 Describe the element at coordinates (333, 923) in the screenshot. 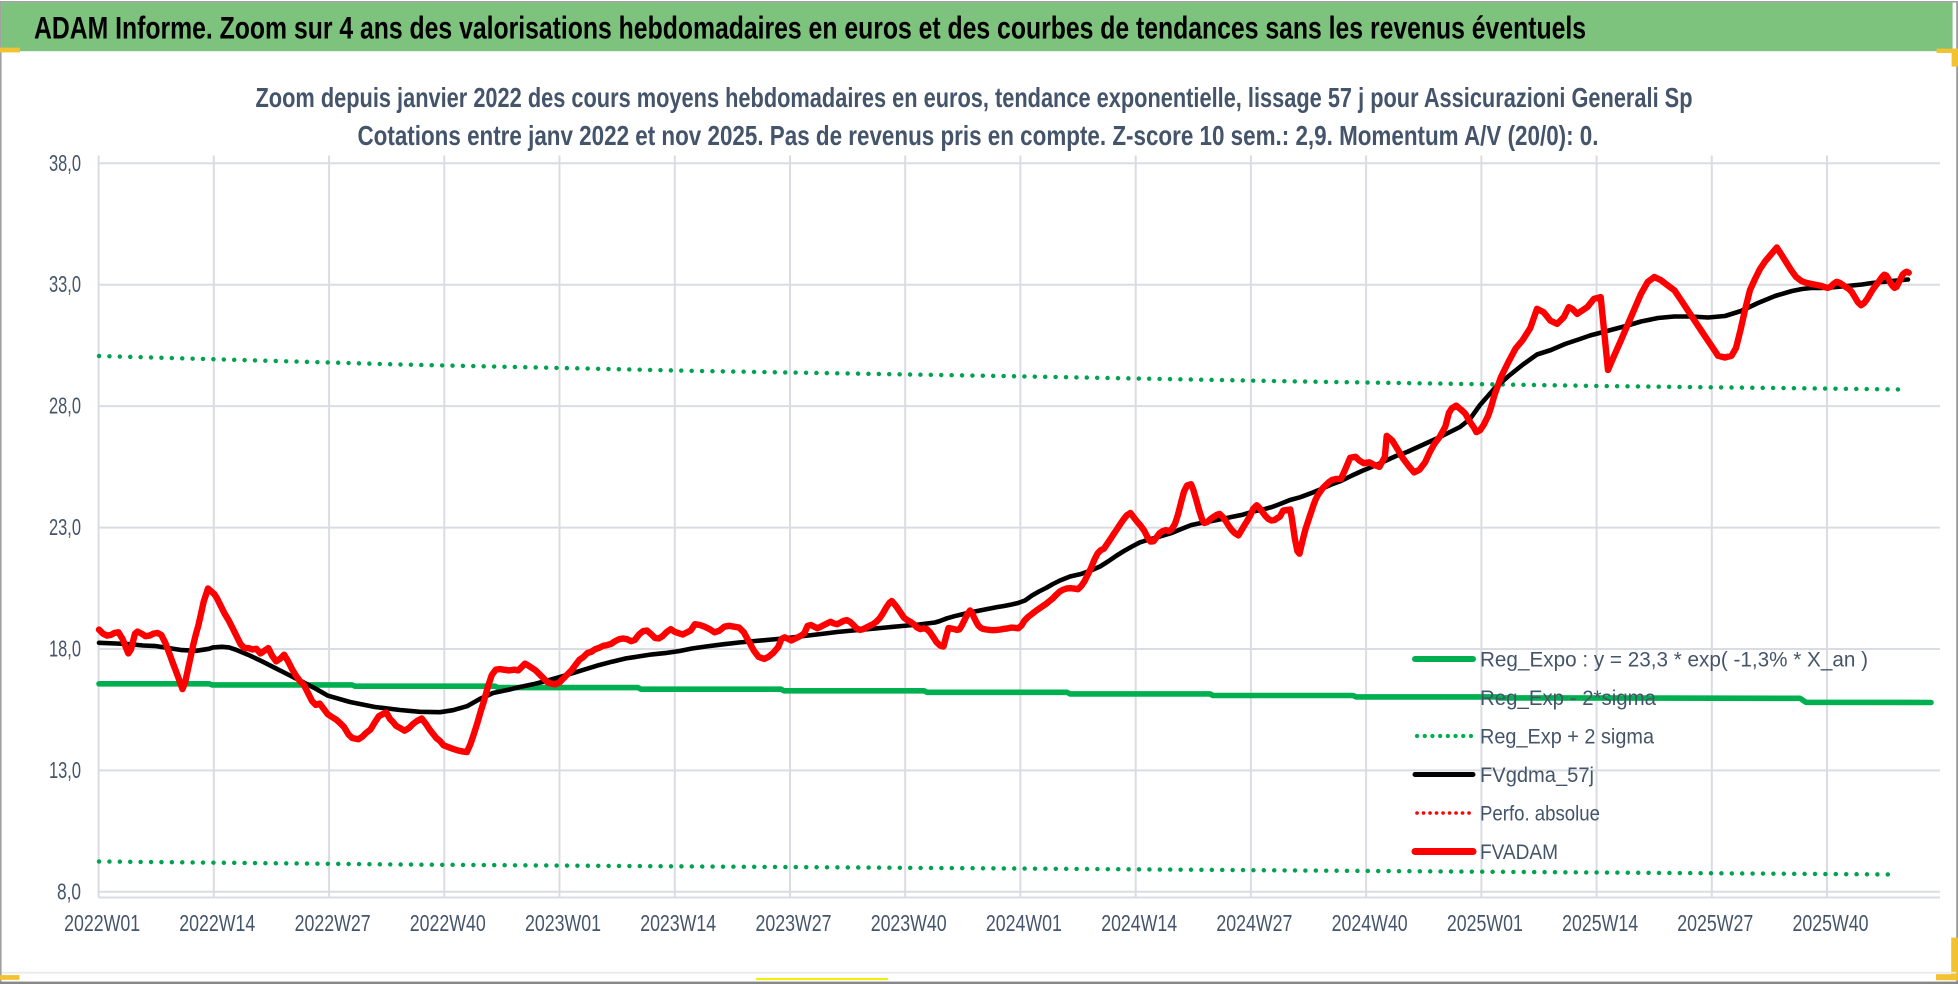

I see `svg-text: 2022W27` at that location.